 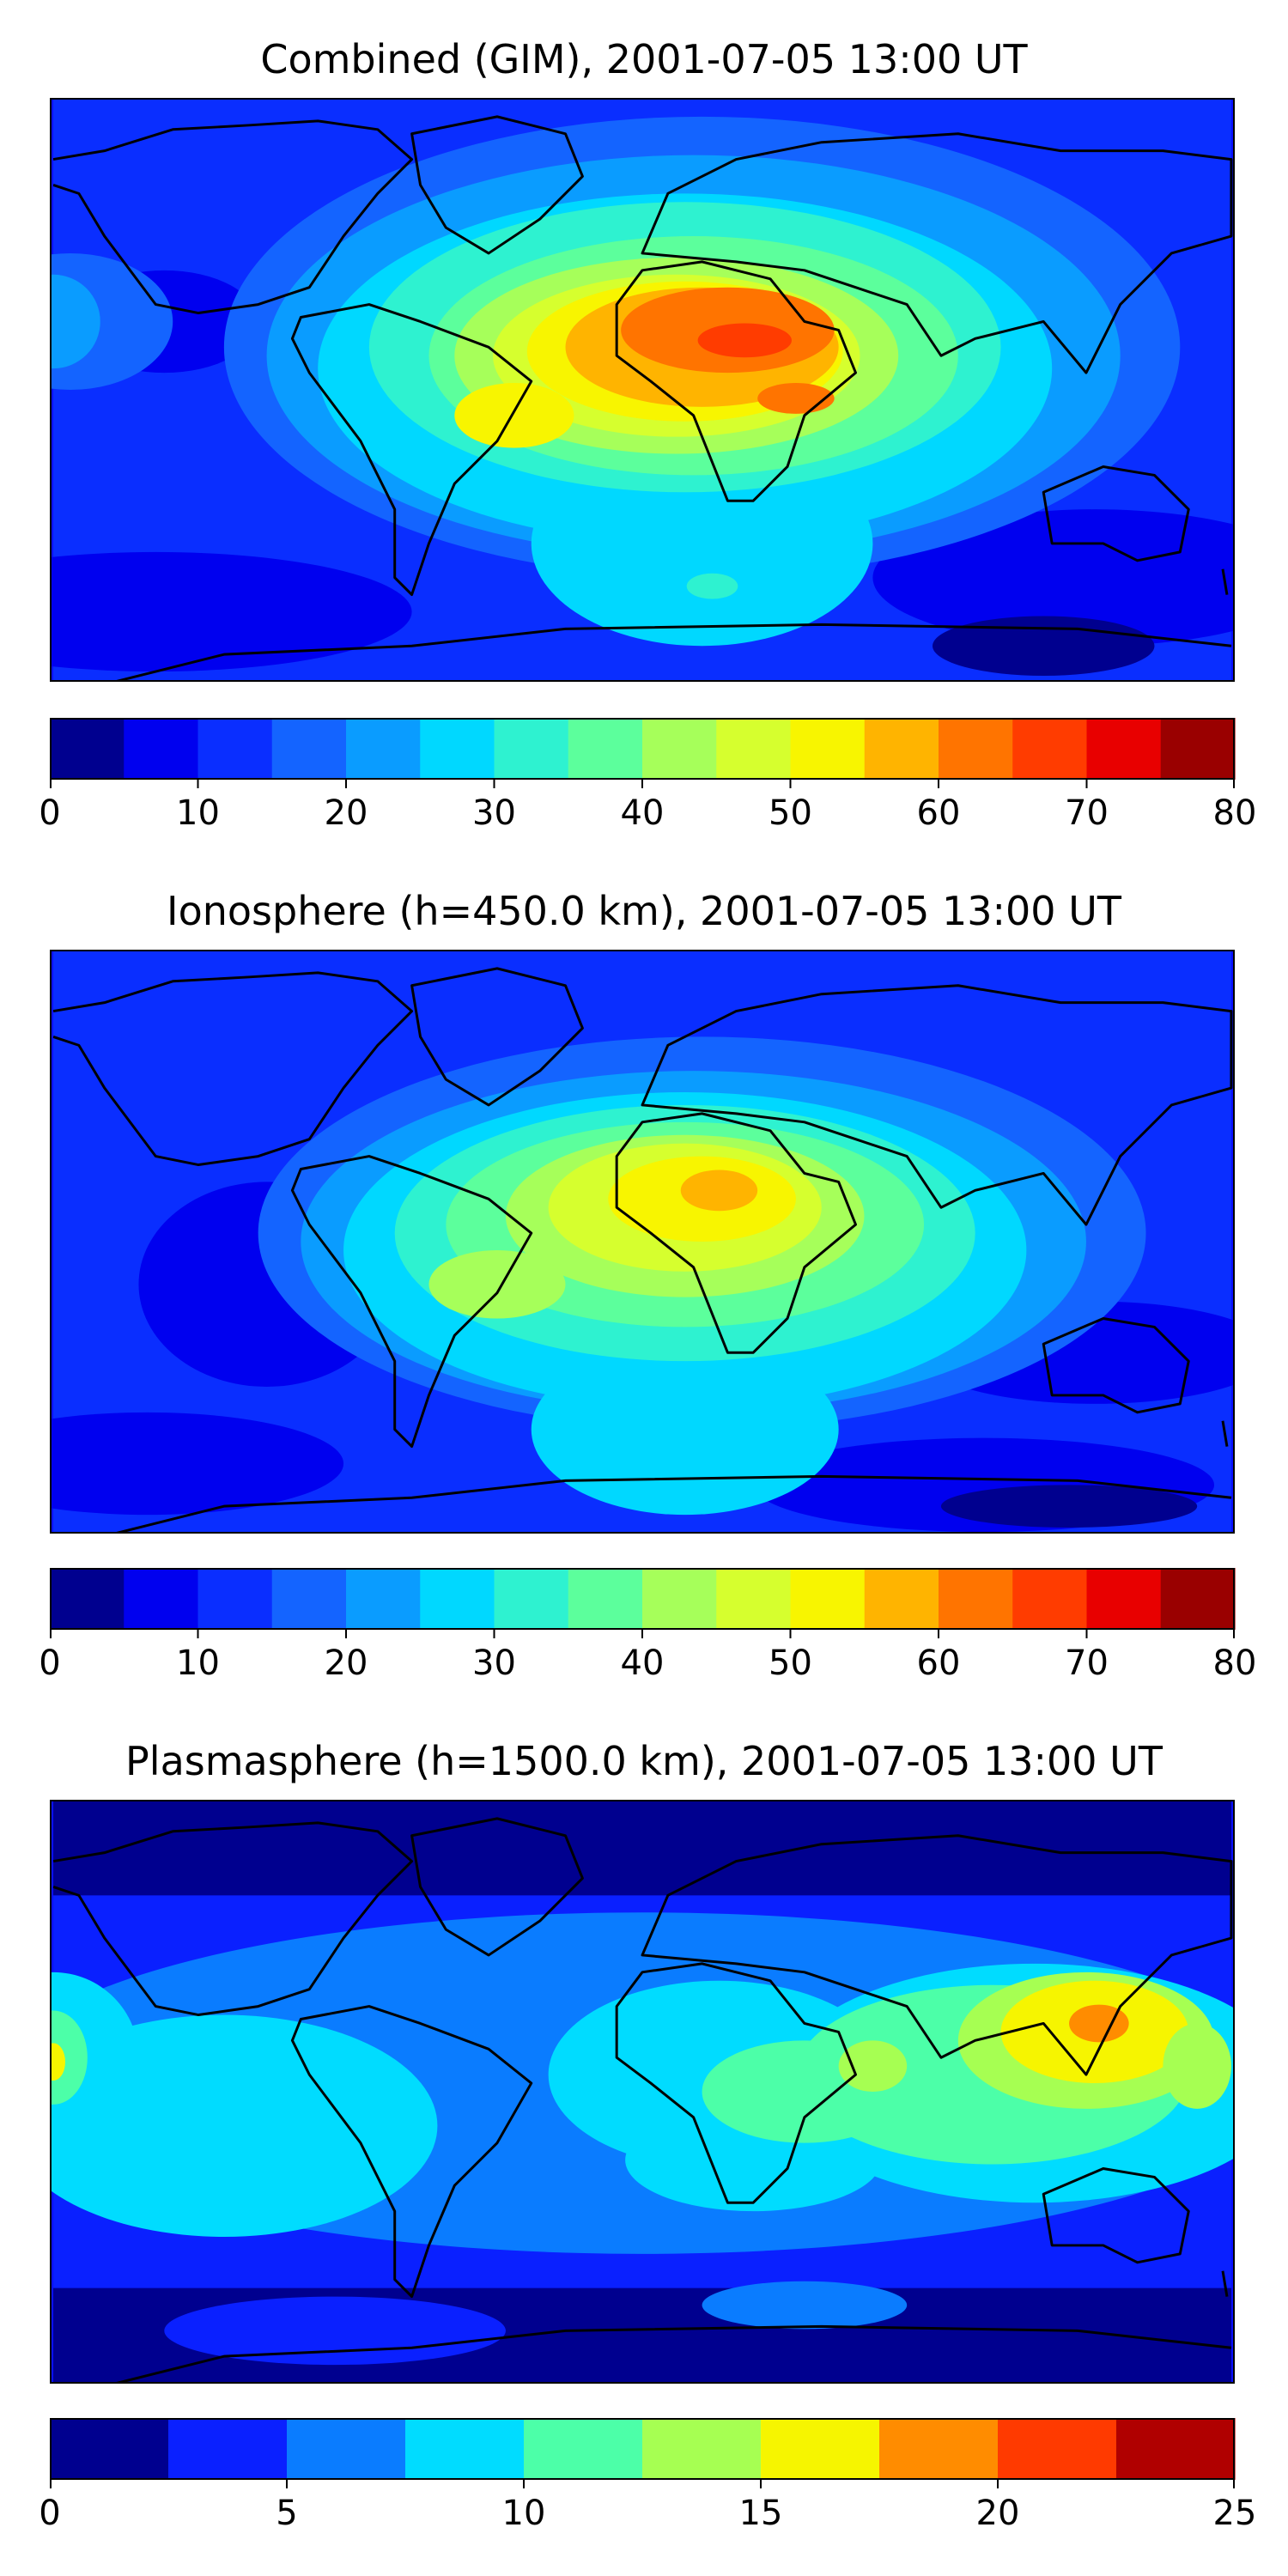 I want to click on colorbar-tick-label: 5, so click(x=286, y=2514).